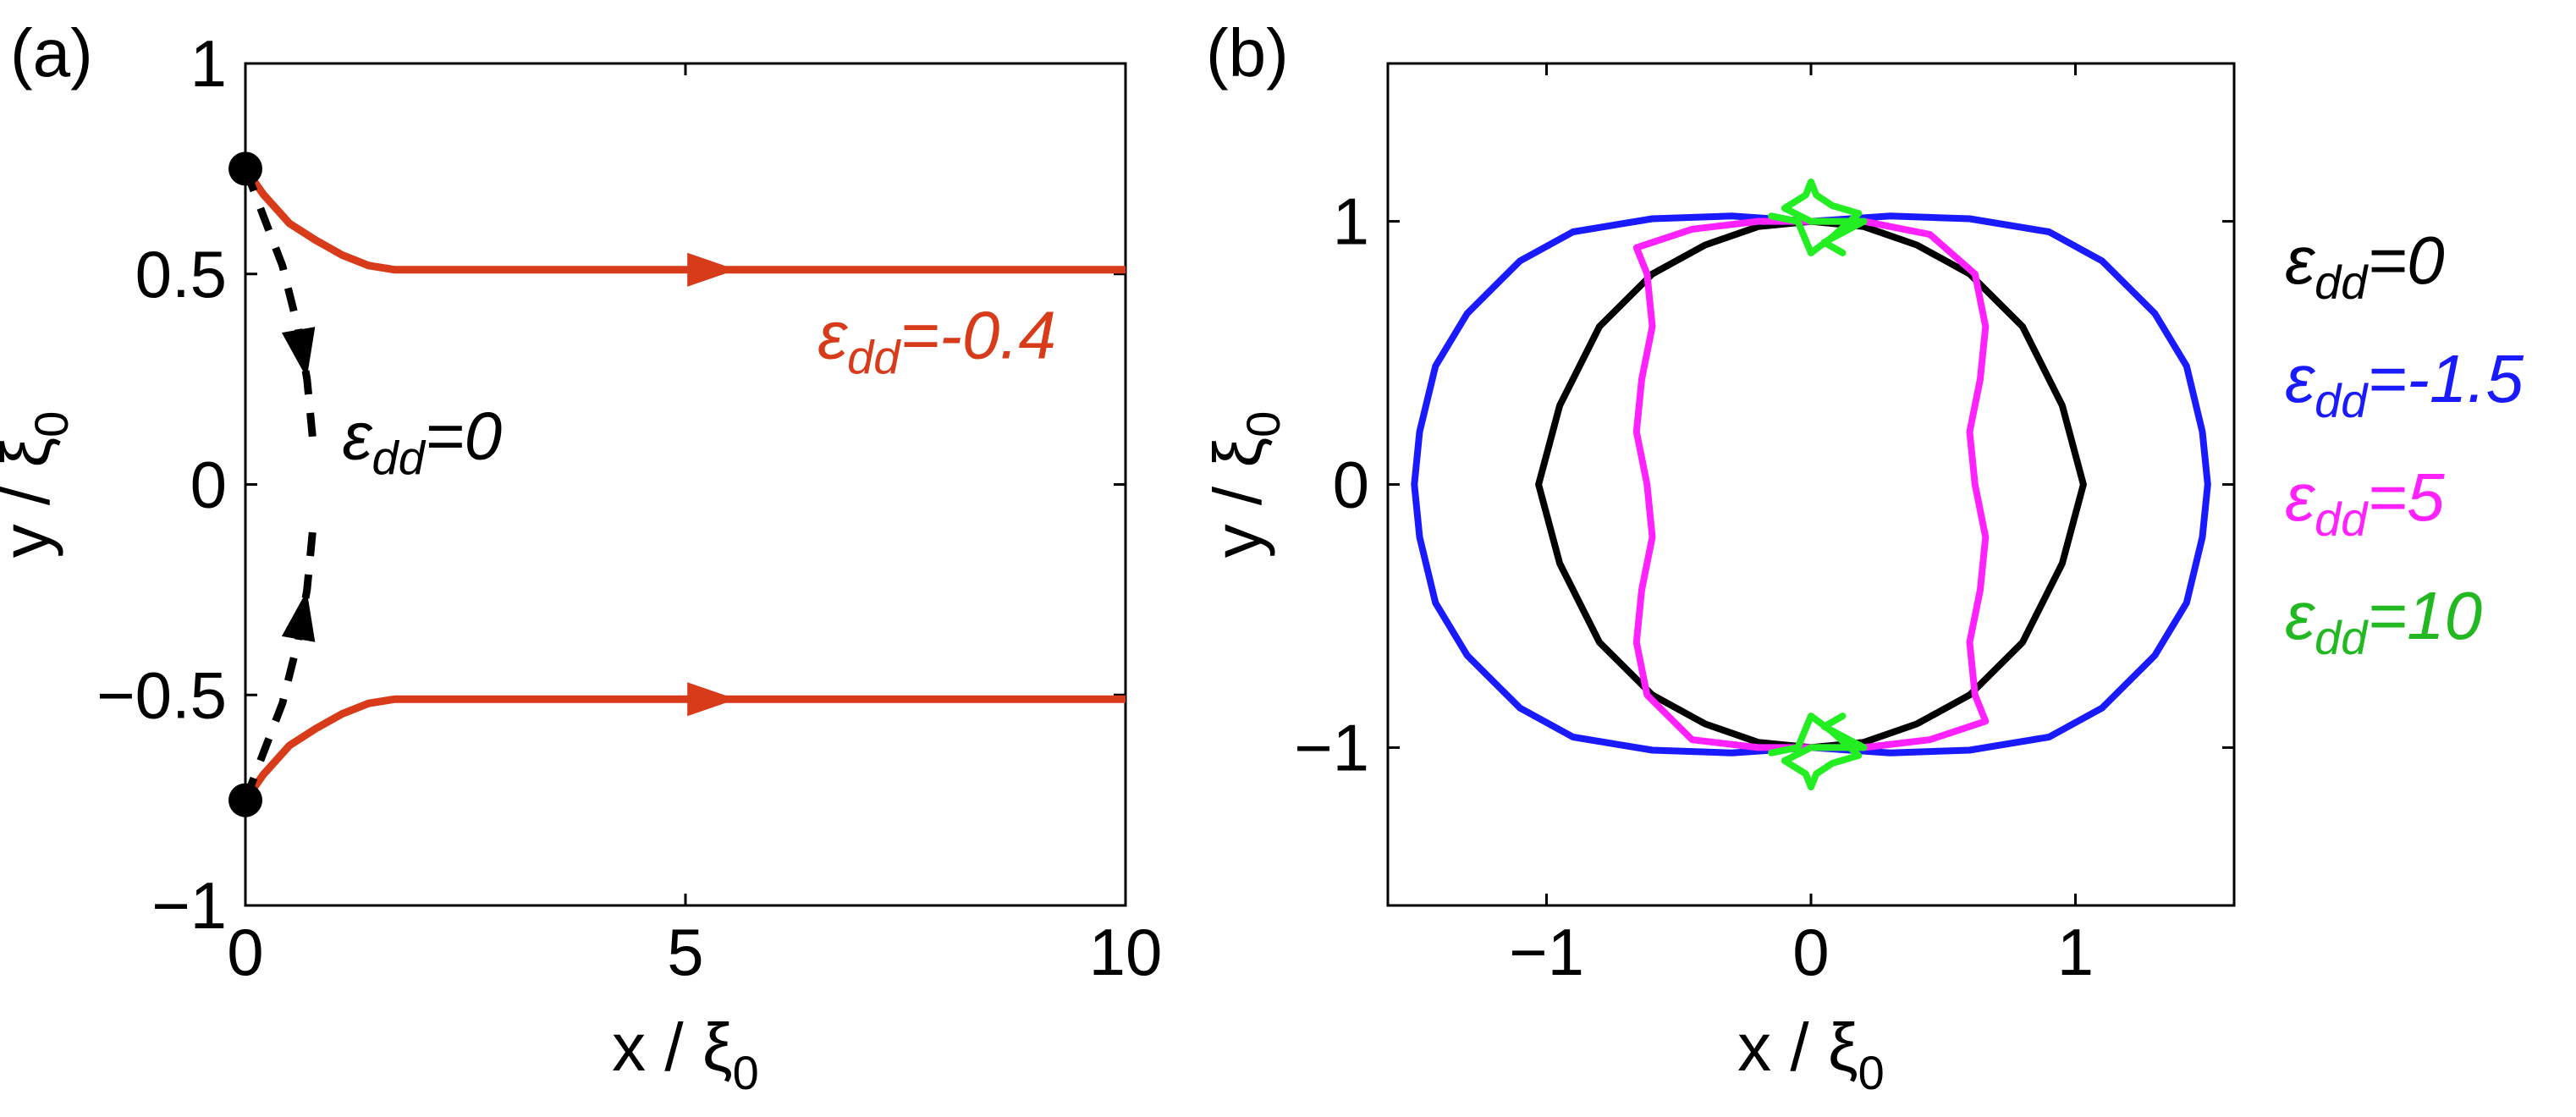 This screenshot has height=1117, width=2576. What do you see at coordinates (685, 952) in the screenshot?
I see `x-tick-label: 5` at bounding box center [685, 952].